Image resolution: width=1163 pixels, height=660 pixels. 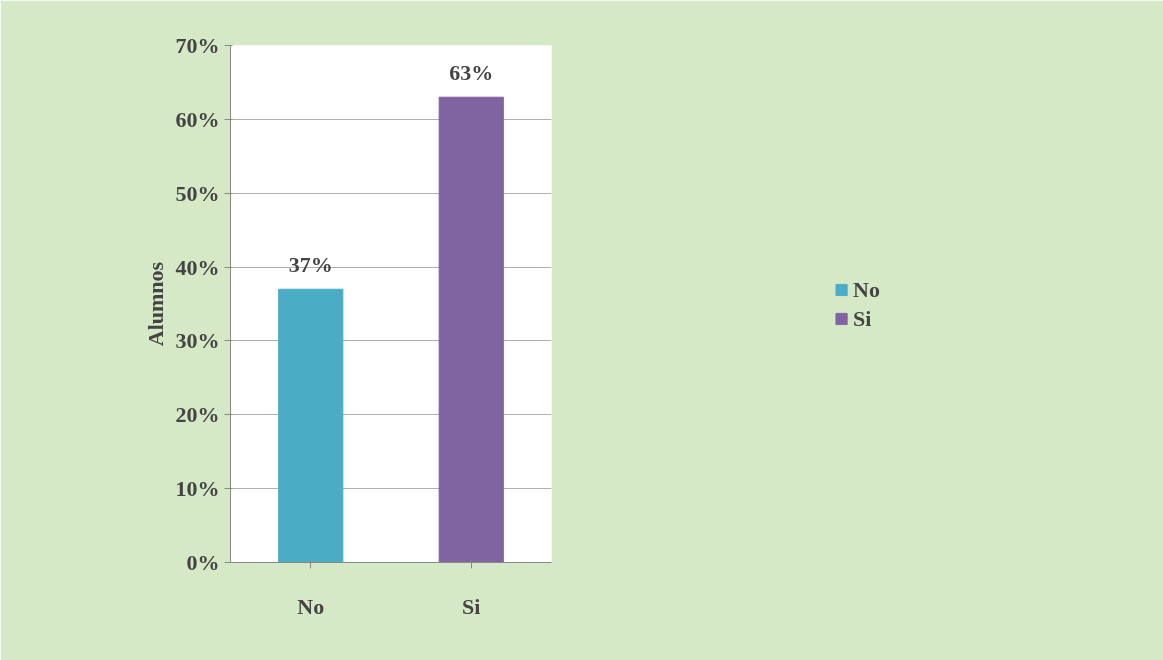 What do you see at coordinates (866, 289) in the screenshot?
I see `legend-label: No` at bounding box center [866, 289].